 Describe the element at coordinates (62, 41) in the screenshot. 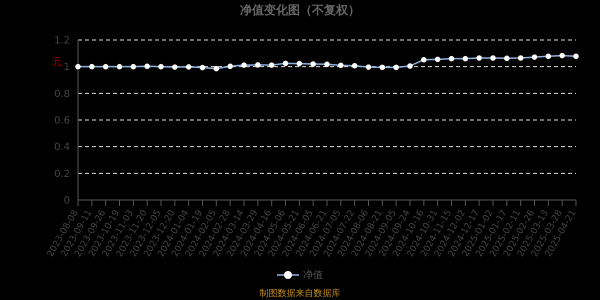

I see `y-tick-label: 1.2` at that location.